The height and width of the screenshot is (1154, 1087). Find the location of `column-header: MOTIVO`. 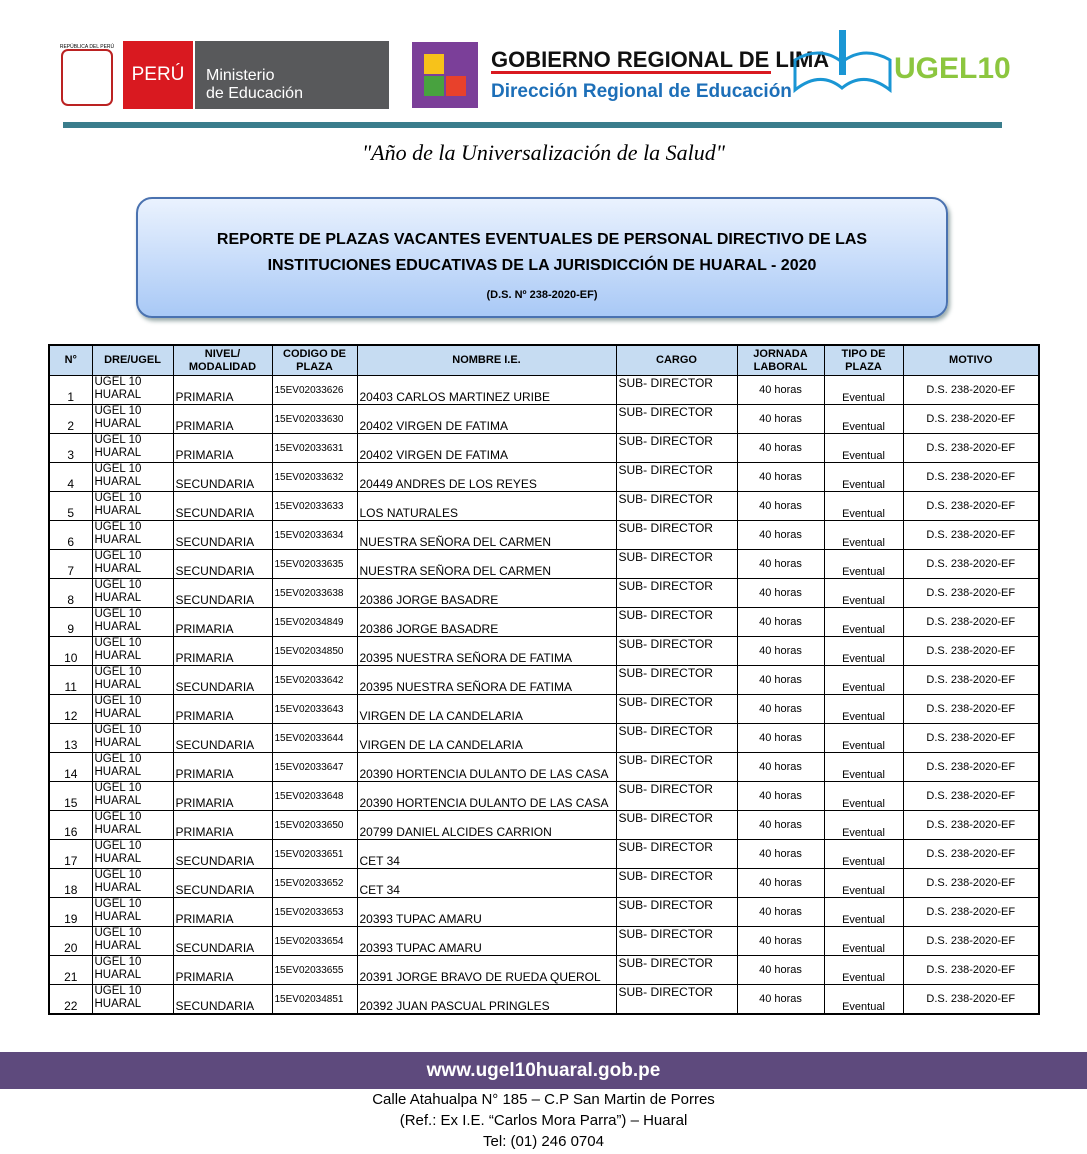

column-header: MOTIVO is located at coordinates (971, 360).